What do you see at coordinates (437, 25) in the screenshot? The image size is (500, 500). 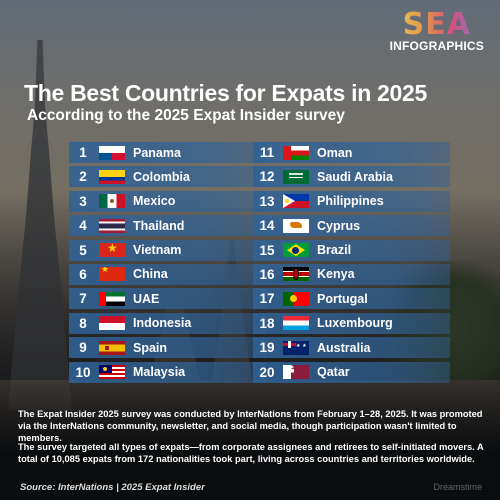 I see `logo-main-text: SEA` at bounding box center [437, 25].